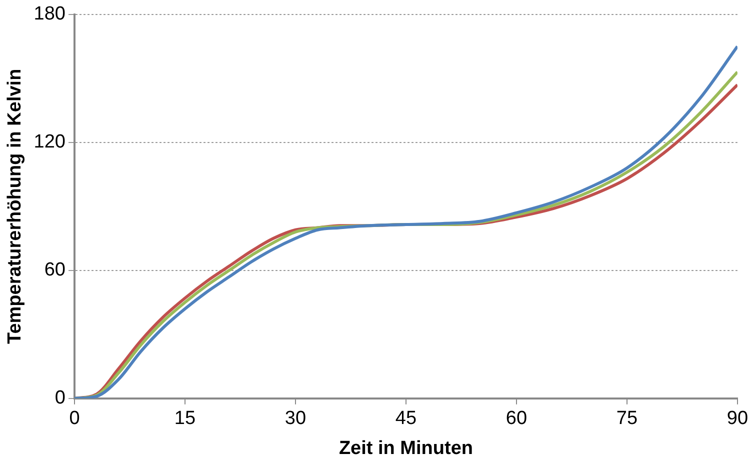 The width and height of the screenshot is (751, 464). Describe the element at coordinates (50, 142) in the screenshot. I see `y-tick-label: 120` at that location.